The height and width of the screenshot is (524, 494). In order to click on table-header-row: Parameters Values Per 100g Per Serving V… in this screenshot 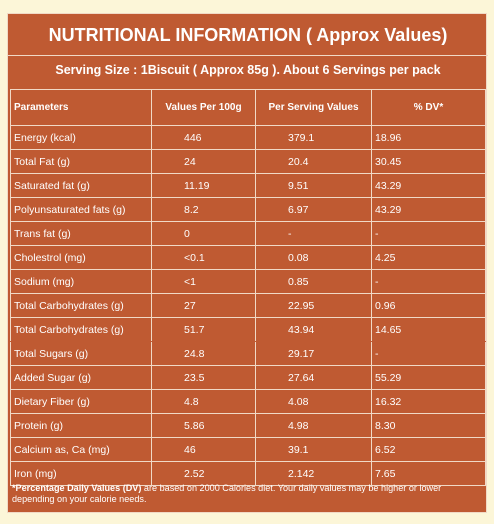, I will do `click(248, 107)`.